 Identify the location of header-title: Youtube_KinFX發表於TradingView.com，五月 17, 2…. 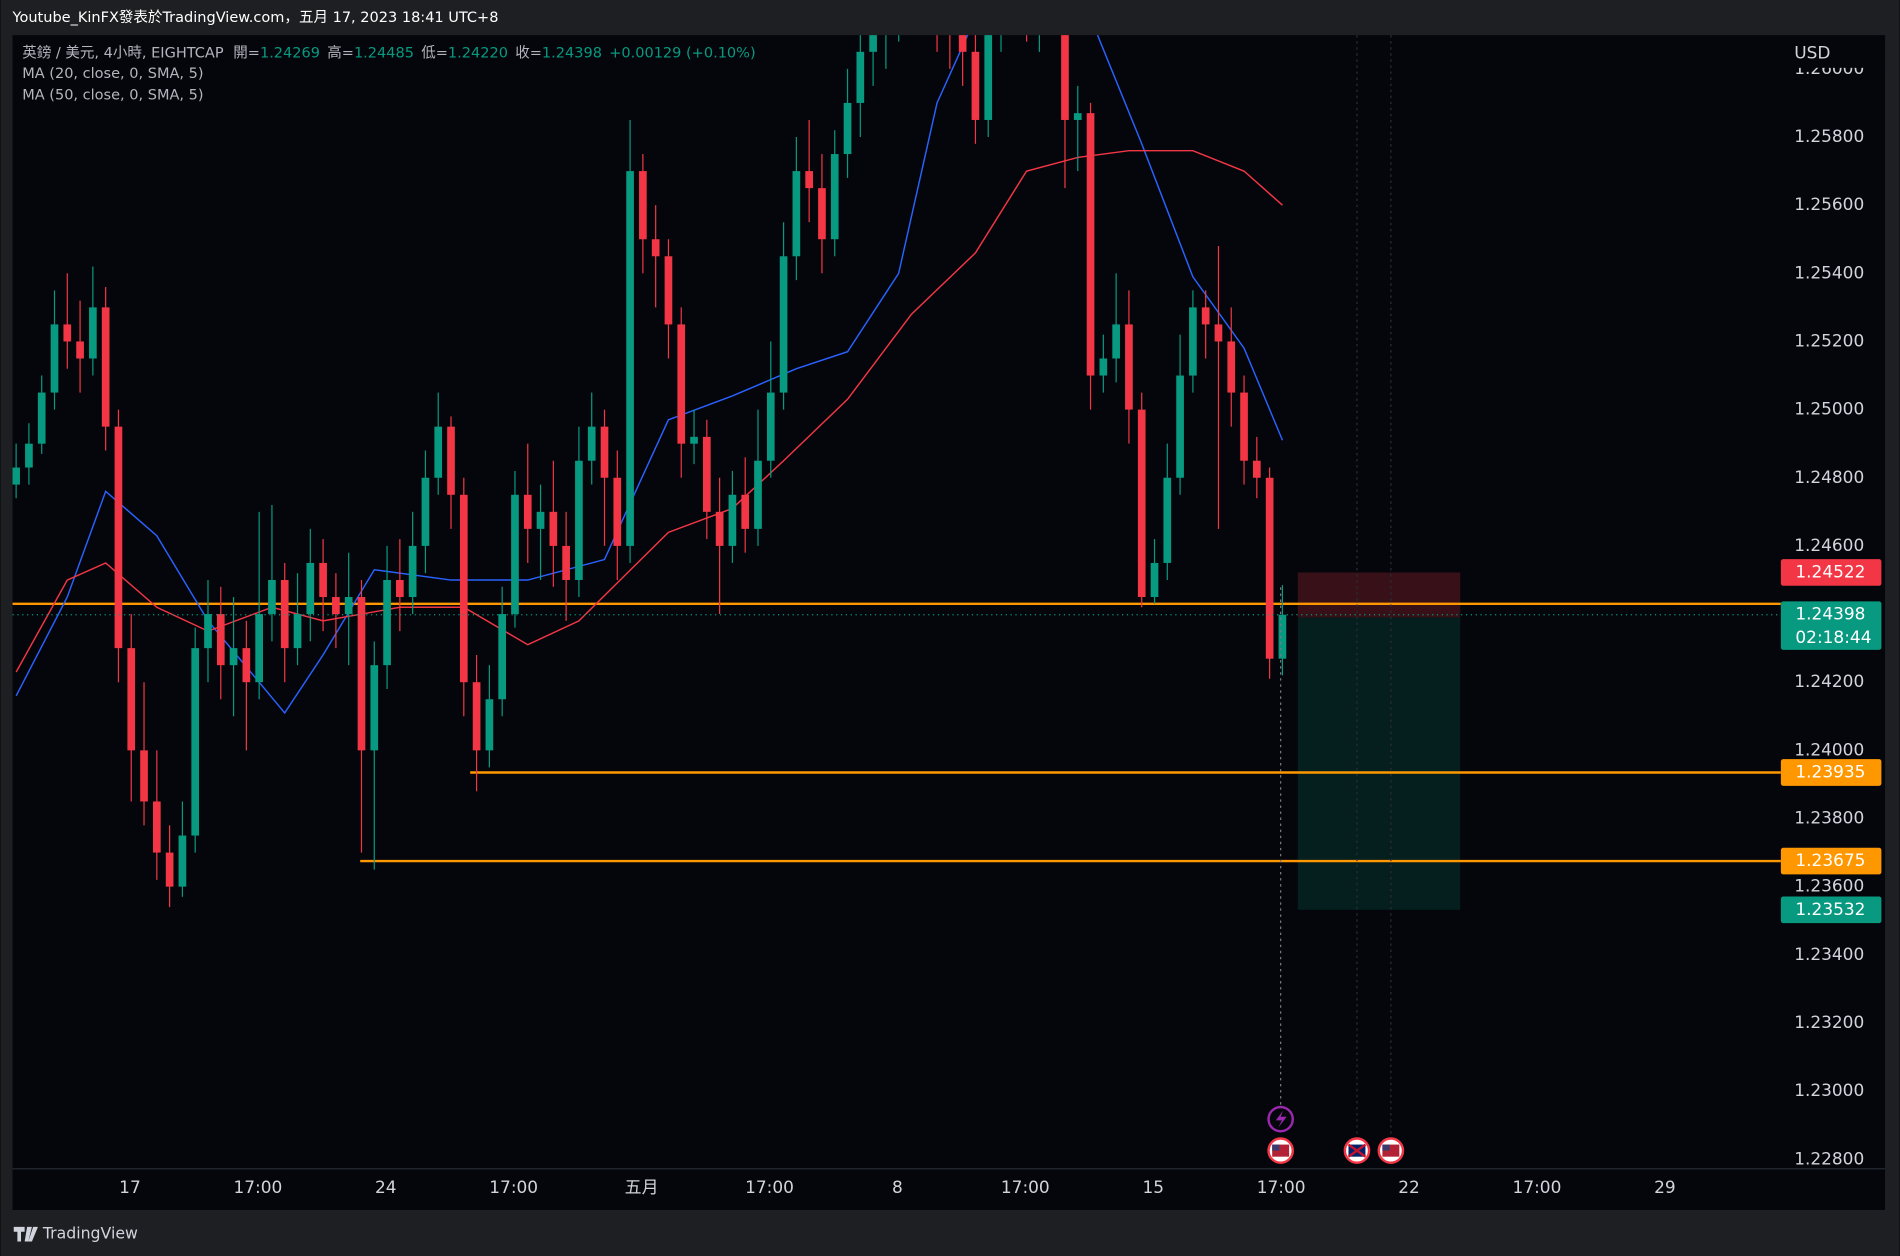
(255, 17).